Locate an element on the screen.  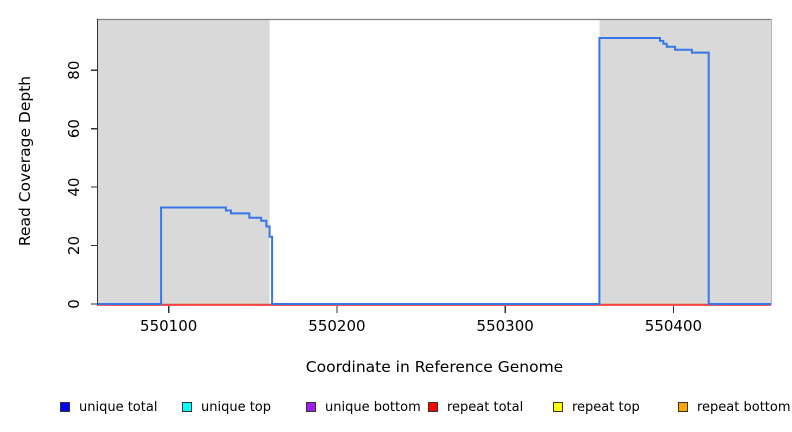
x-axis-title: Coordinate in Reference Genome is located at coordinates (434, 367).